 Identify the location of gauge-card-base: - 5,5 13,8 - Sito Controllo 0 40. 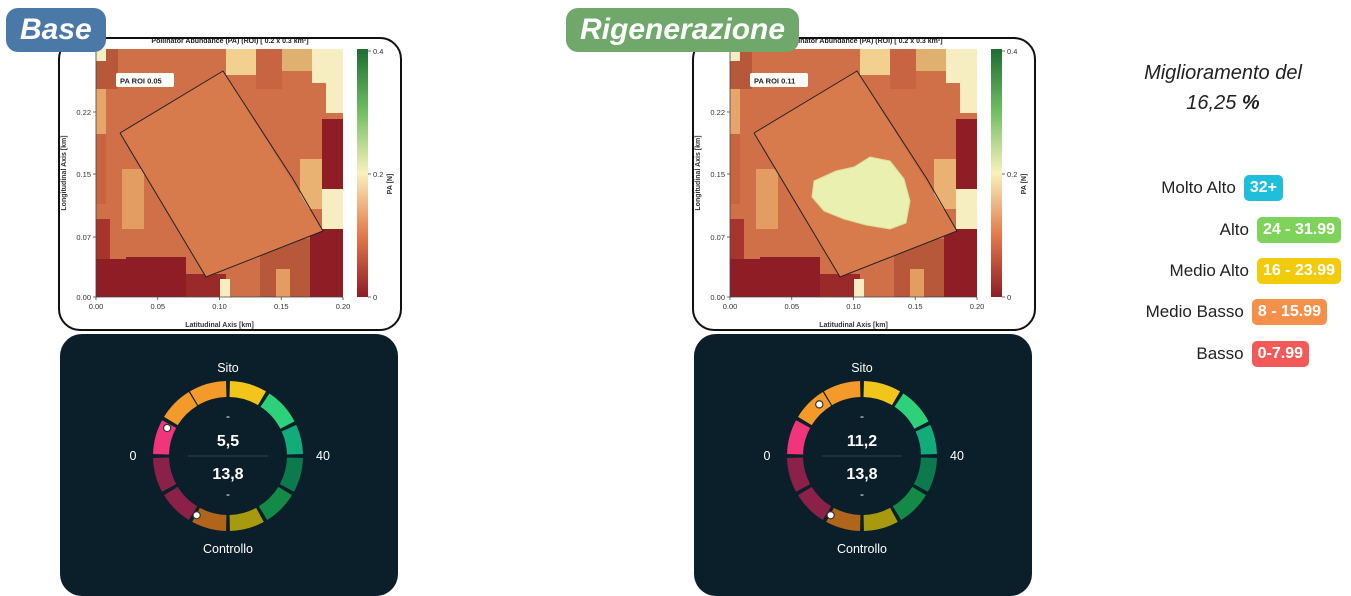
(229, 465).